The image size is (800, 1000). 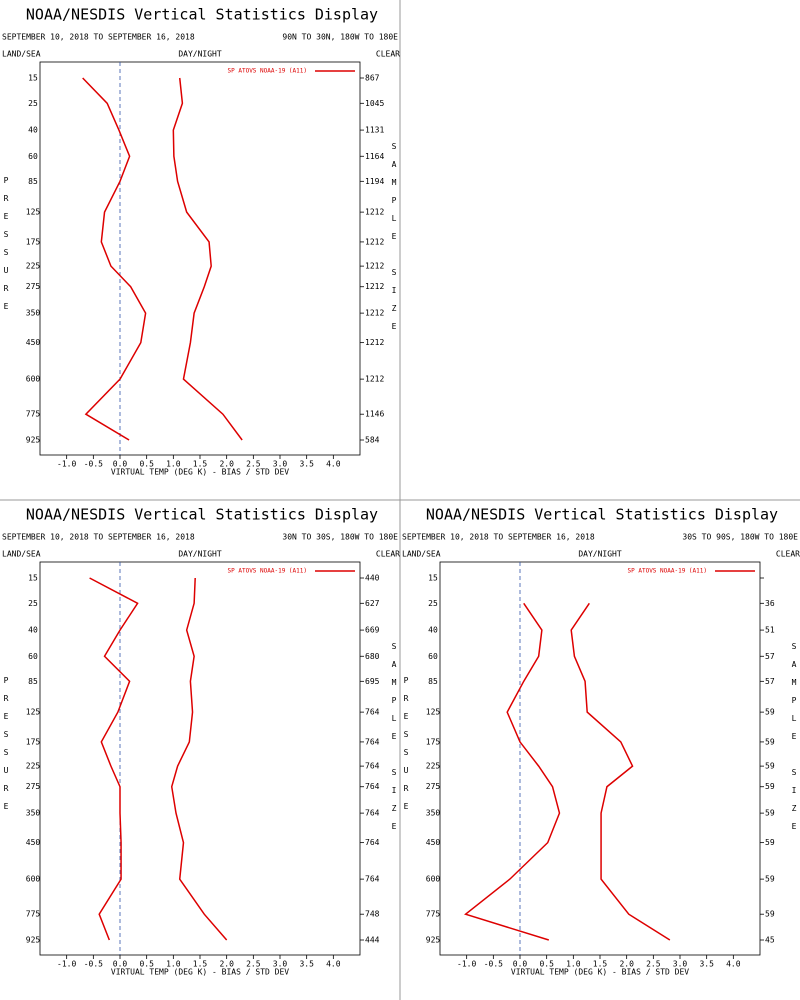 What do you see at coordinates (433, 681) in the screenshot?
I see `y-tick-label: 85` at bounding box center [433, 681].